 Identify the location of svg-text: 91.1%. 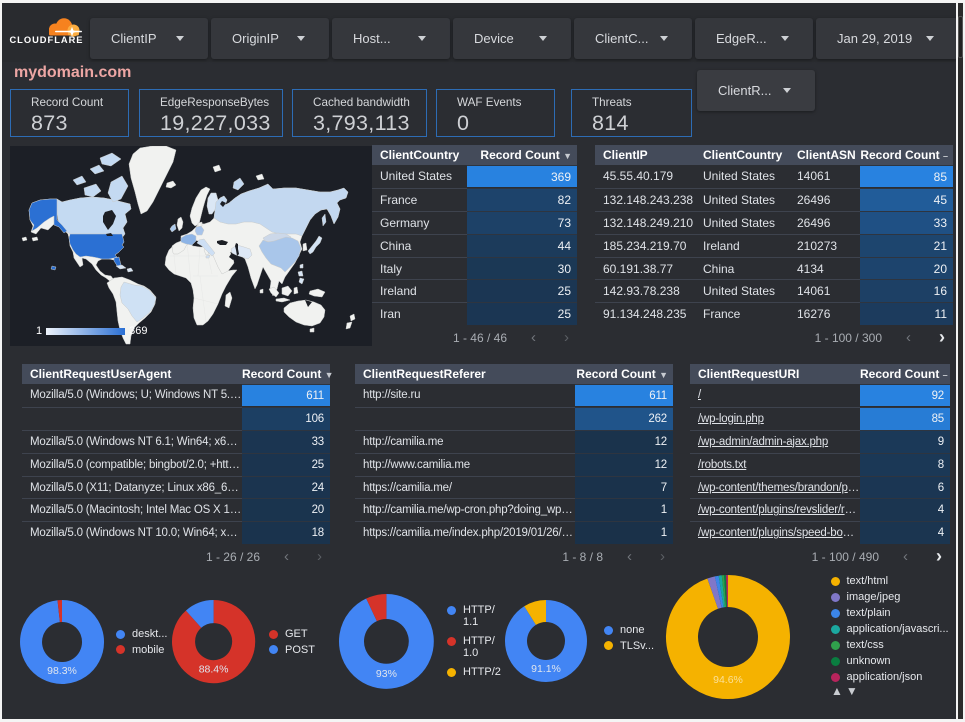
(546, 669).